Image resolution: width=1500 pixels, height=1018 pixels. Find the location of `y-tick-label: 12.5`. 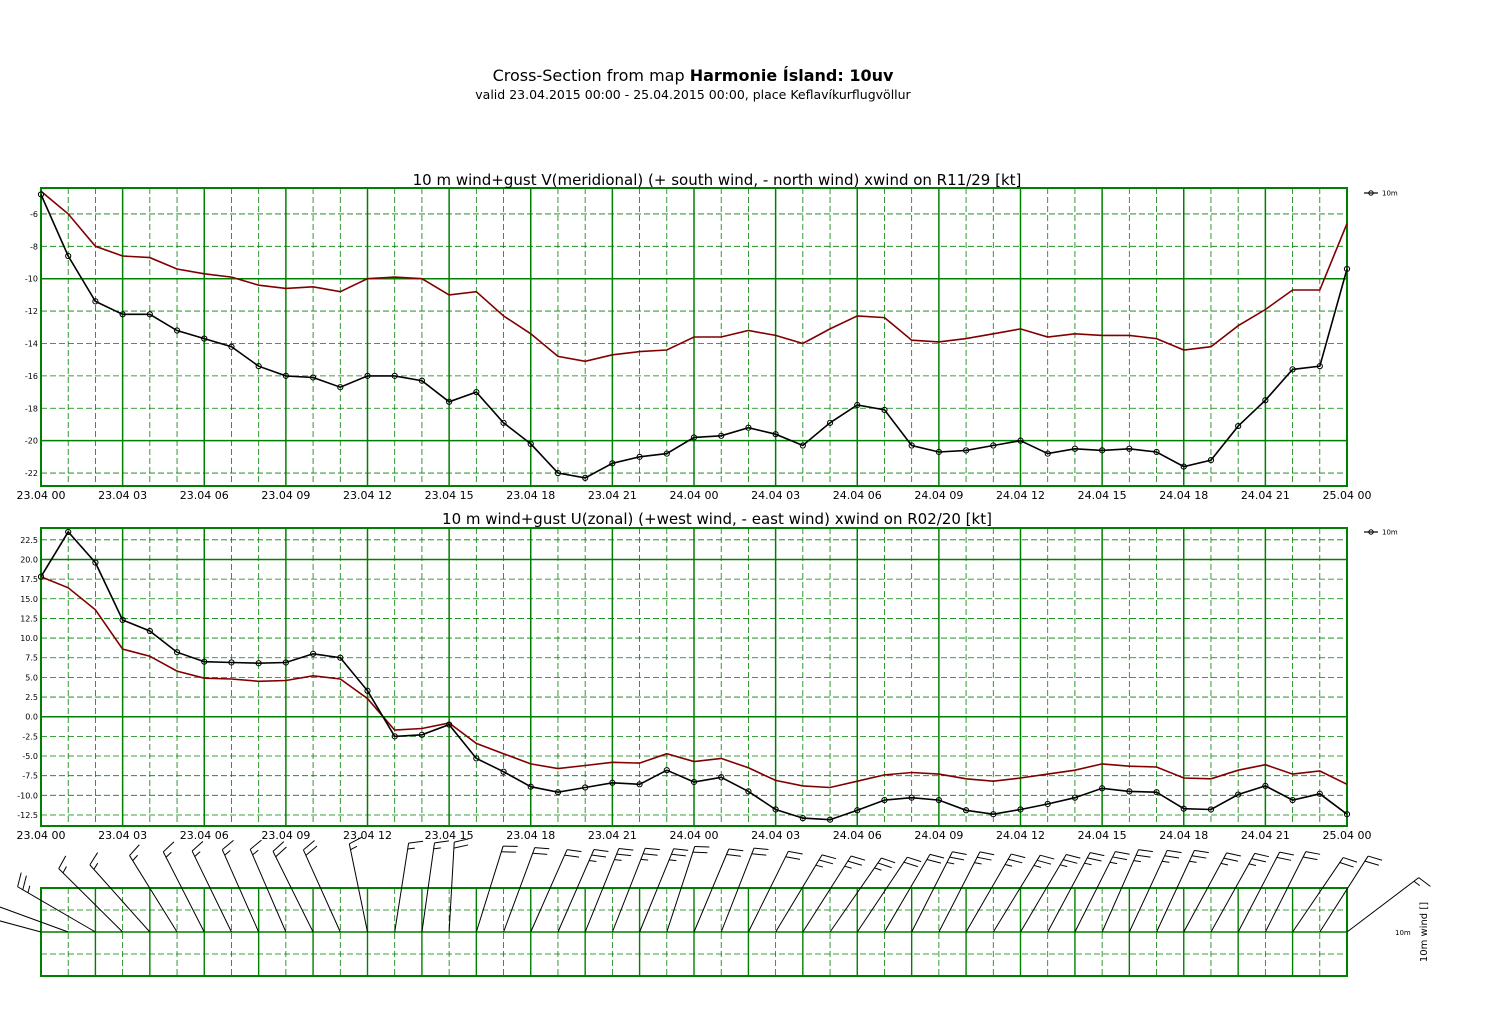

y-tick-label: 12.5 is located at coordinates (29, 618).